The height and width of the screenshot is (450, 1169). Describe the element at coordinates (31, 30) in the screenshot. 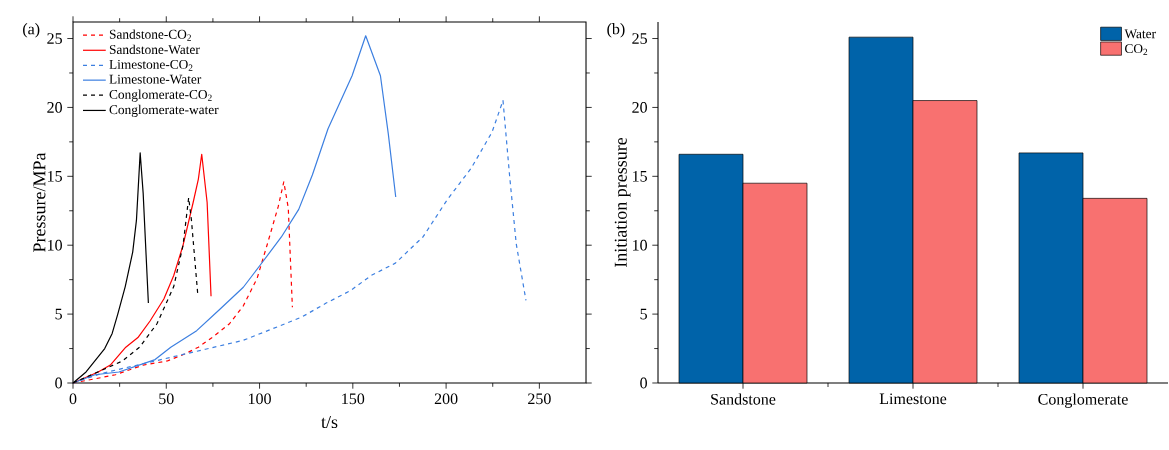

I see `text: (a)` at that location.